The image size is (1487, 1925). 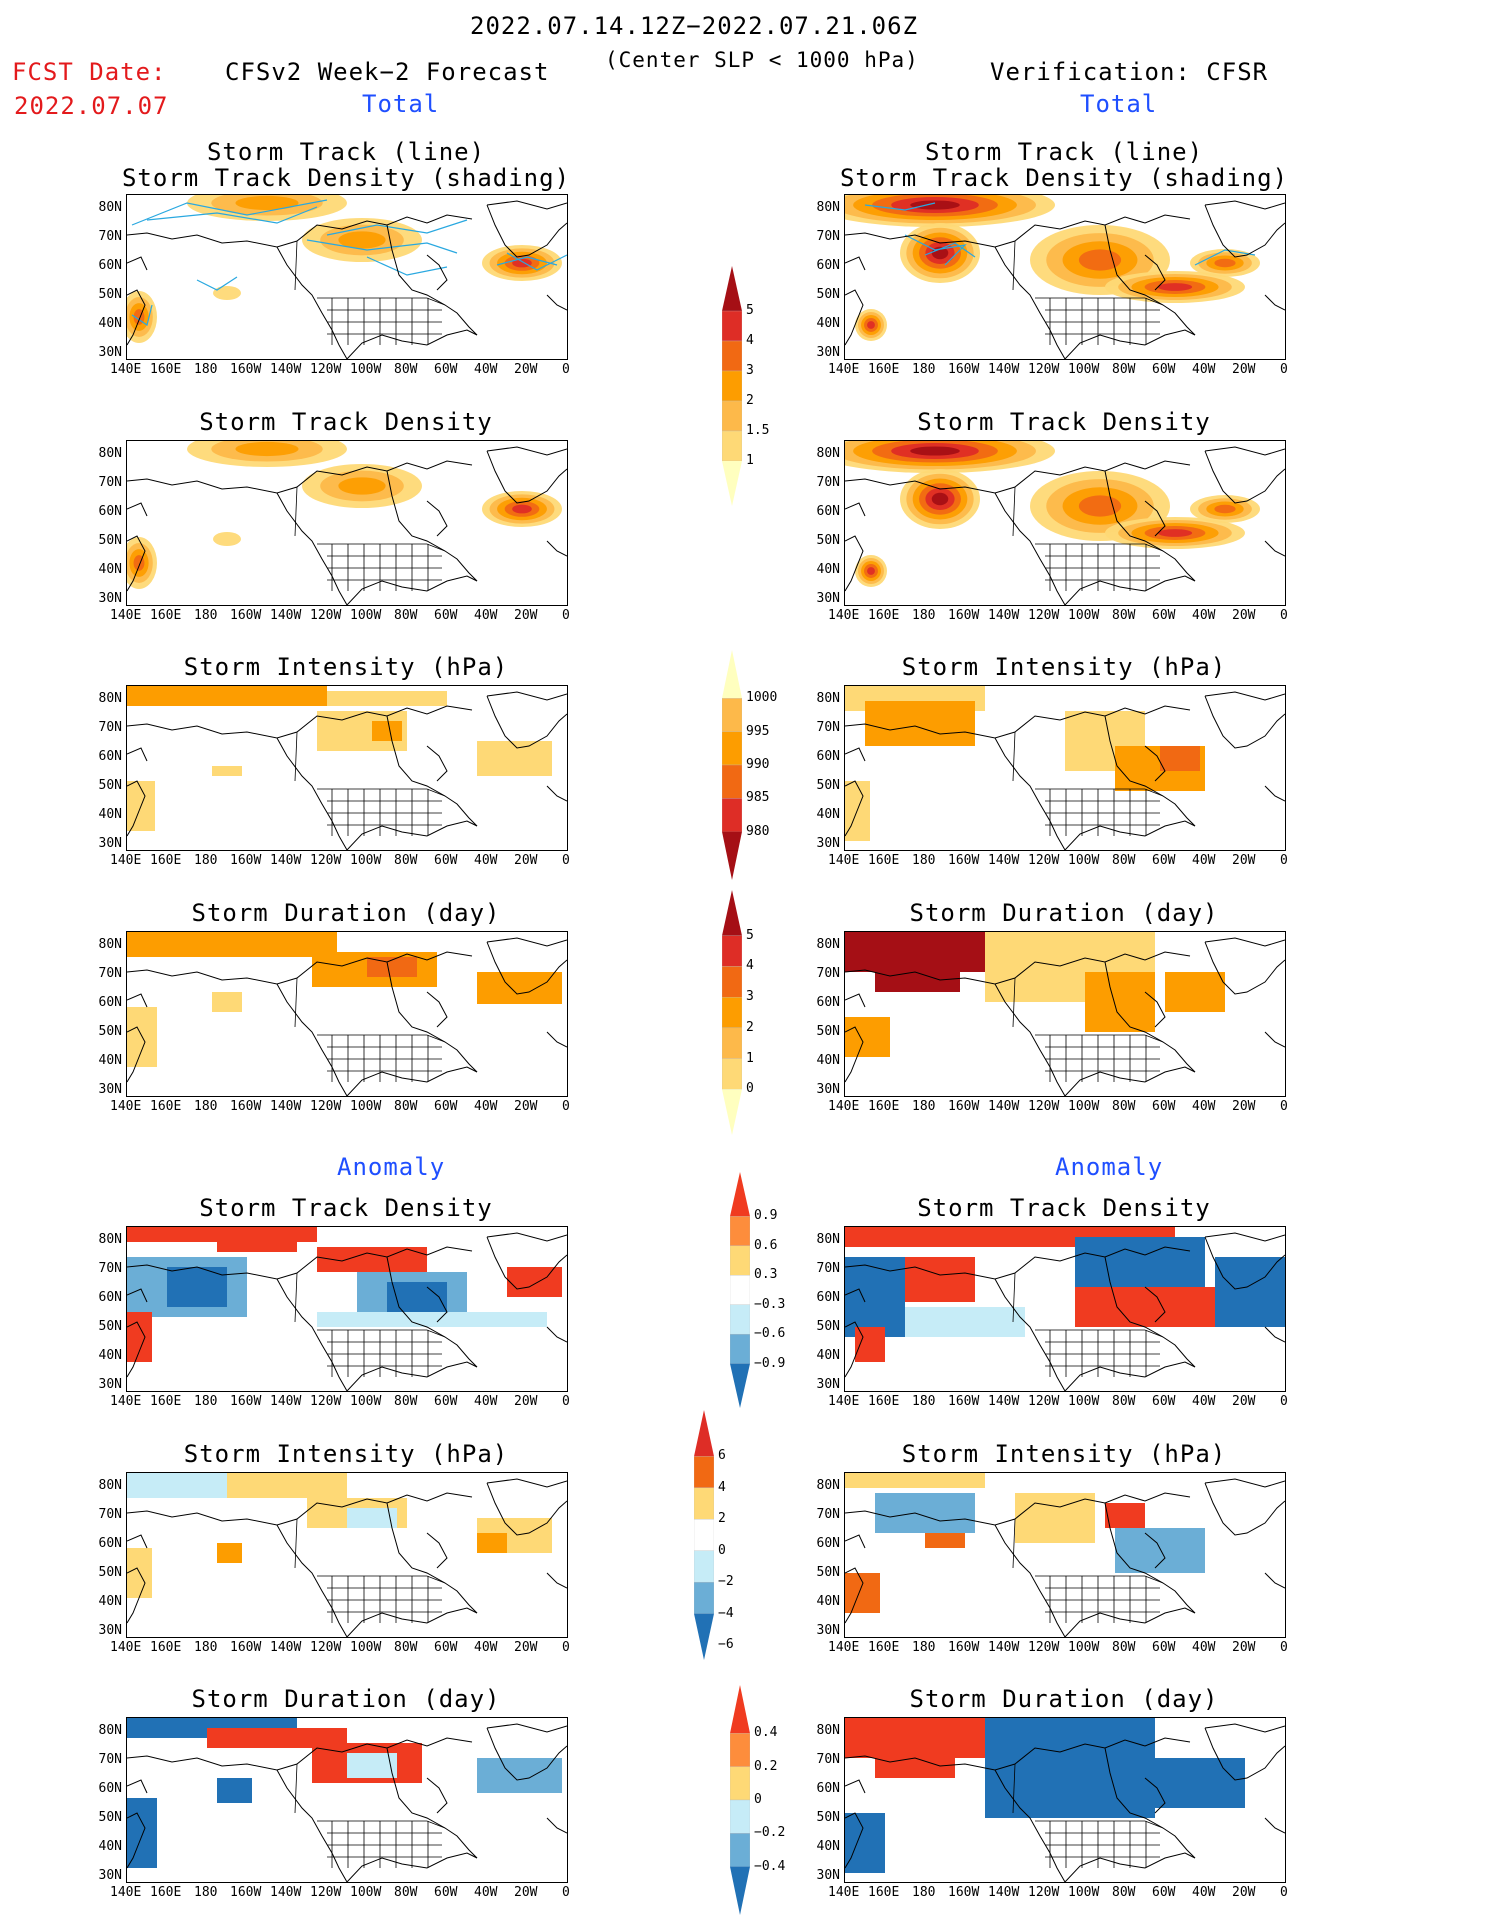 I want to click on colorbar-tick-label: 0.2, so click(x=766, y=1766).